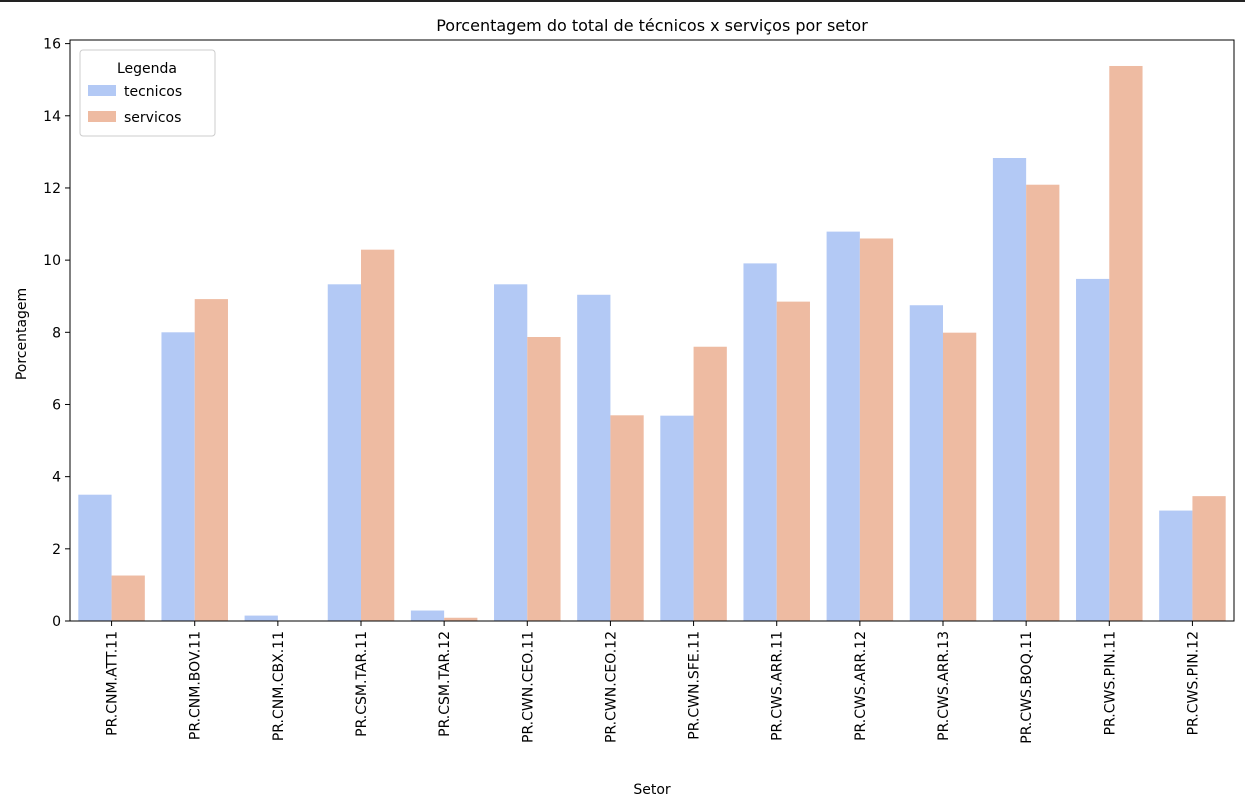  What do you see at coordinates (677, 518) in the screenshot?
I see `bar-tecnicos-PR.CWN.SFE.11` at bounding box center [677, 518].